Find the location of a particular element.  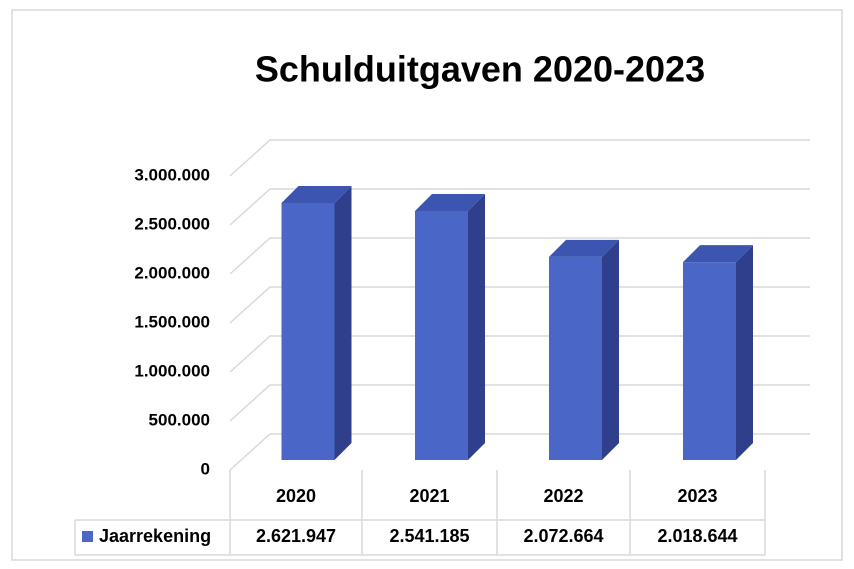

x-tick-label: 2023 is located at coordinates (697, 496).